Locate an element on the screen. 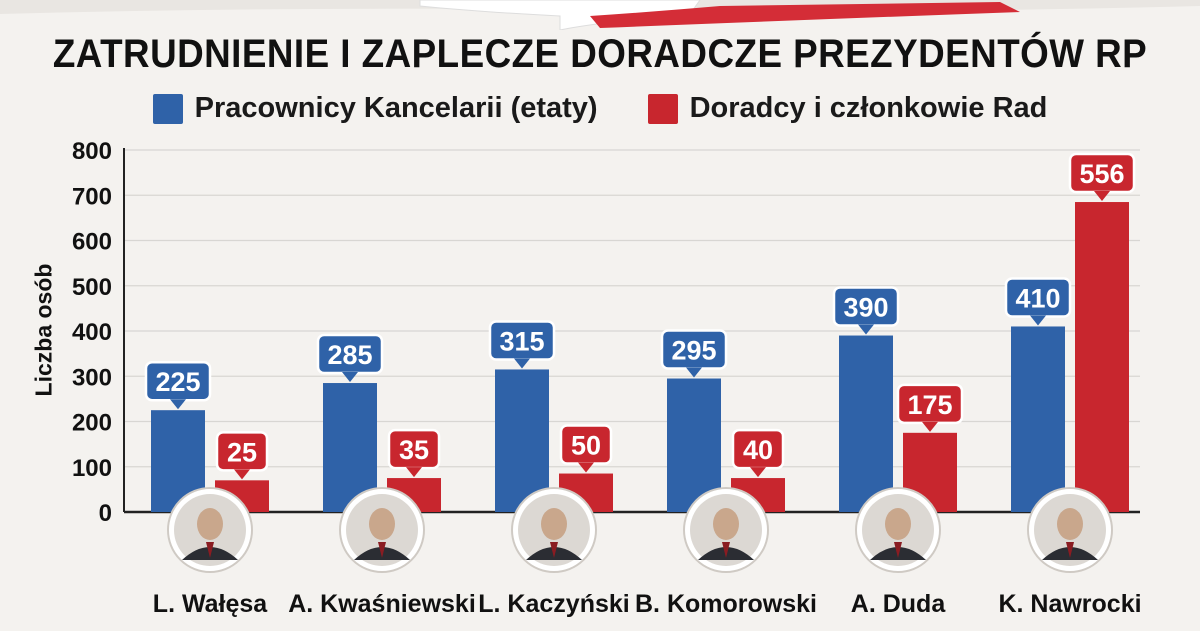  legend-label-advisors: Doradcy i członkowie Rad is located at coordinates (868, 108).